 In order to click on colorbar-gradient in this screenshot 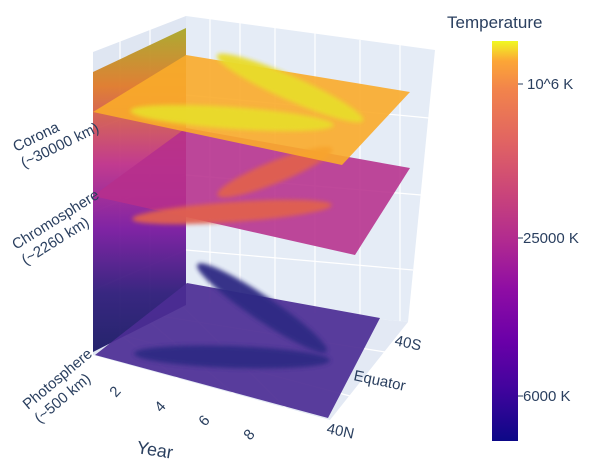, I will do `click(505, 241)`.